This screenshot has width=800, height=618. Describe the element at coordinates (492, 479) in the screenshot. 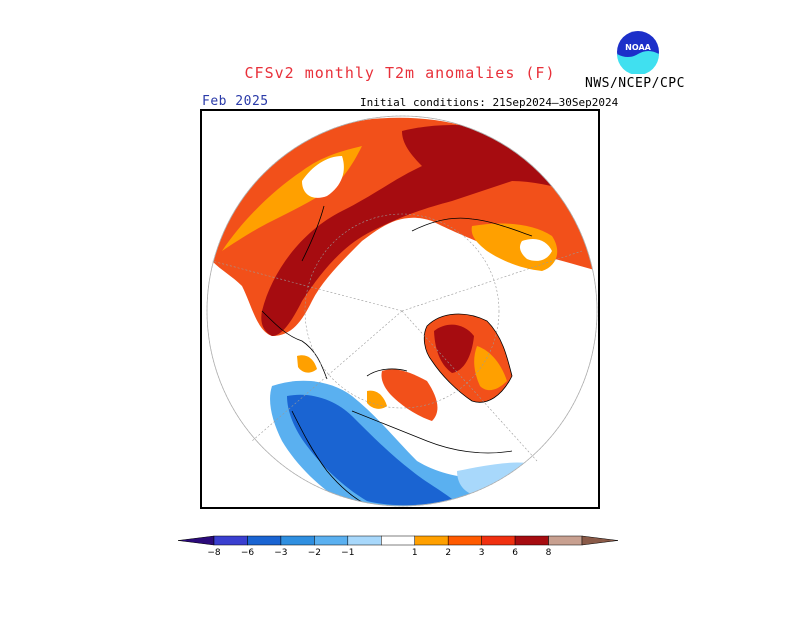

I see `anomaly-region-north-america-light` at that location.